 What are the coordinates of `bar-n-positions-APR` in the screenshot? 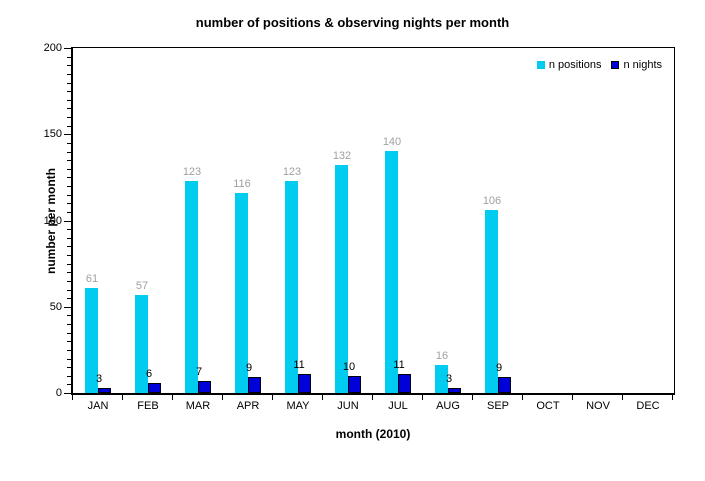 It's located at (241, 293).